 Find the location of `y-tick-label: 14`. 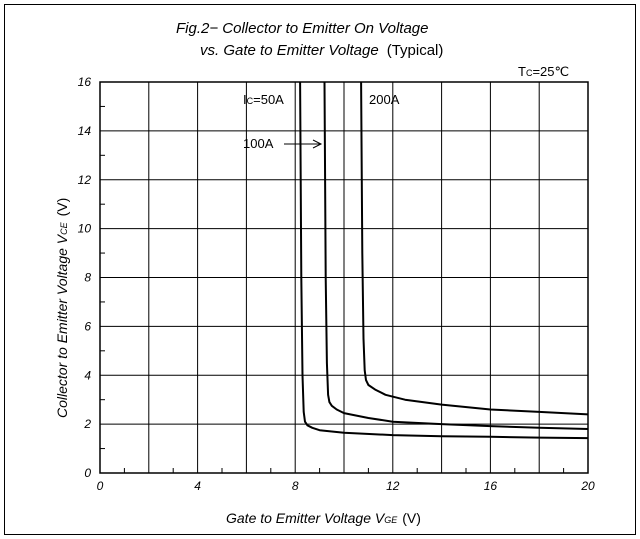

y-tick-label: 14 is located at coordinates (85, 131).